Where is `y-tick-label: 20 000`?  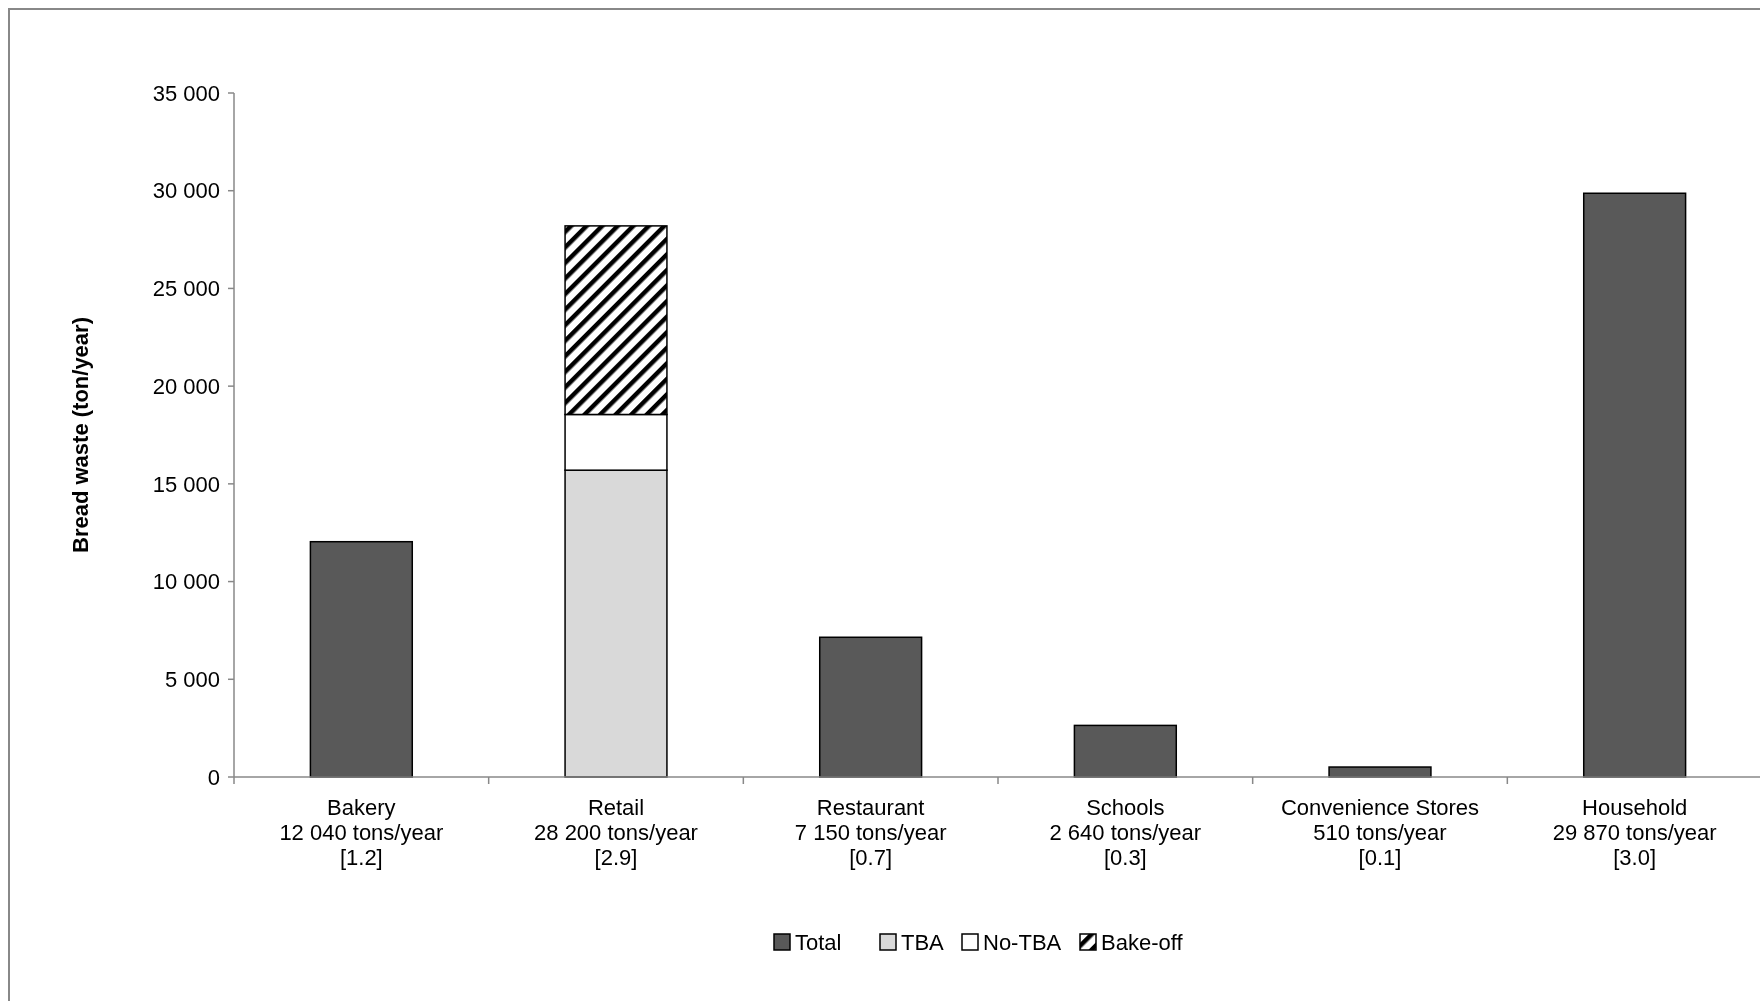
y-tick-label: 20 000 is located at coordinates (186, 386).